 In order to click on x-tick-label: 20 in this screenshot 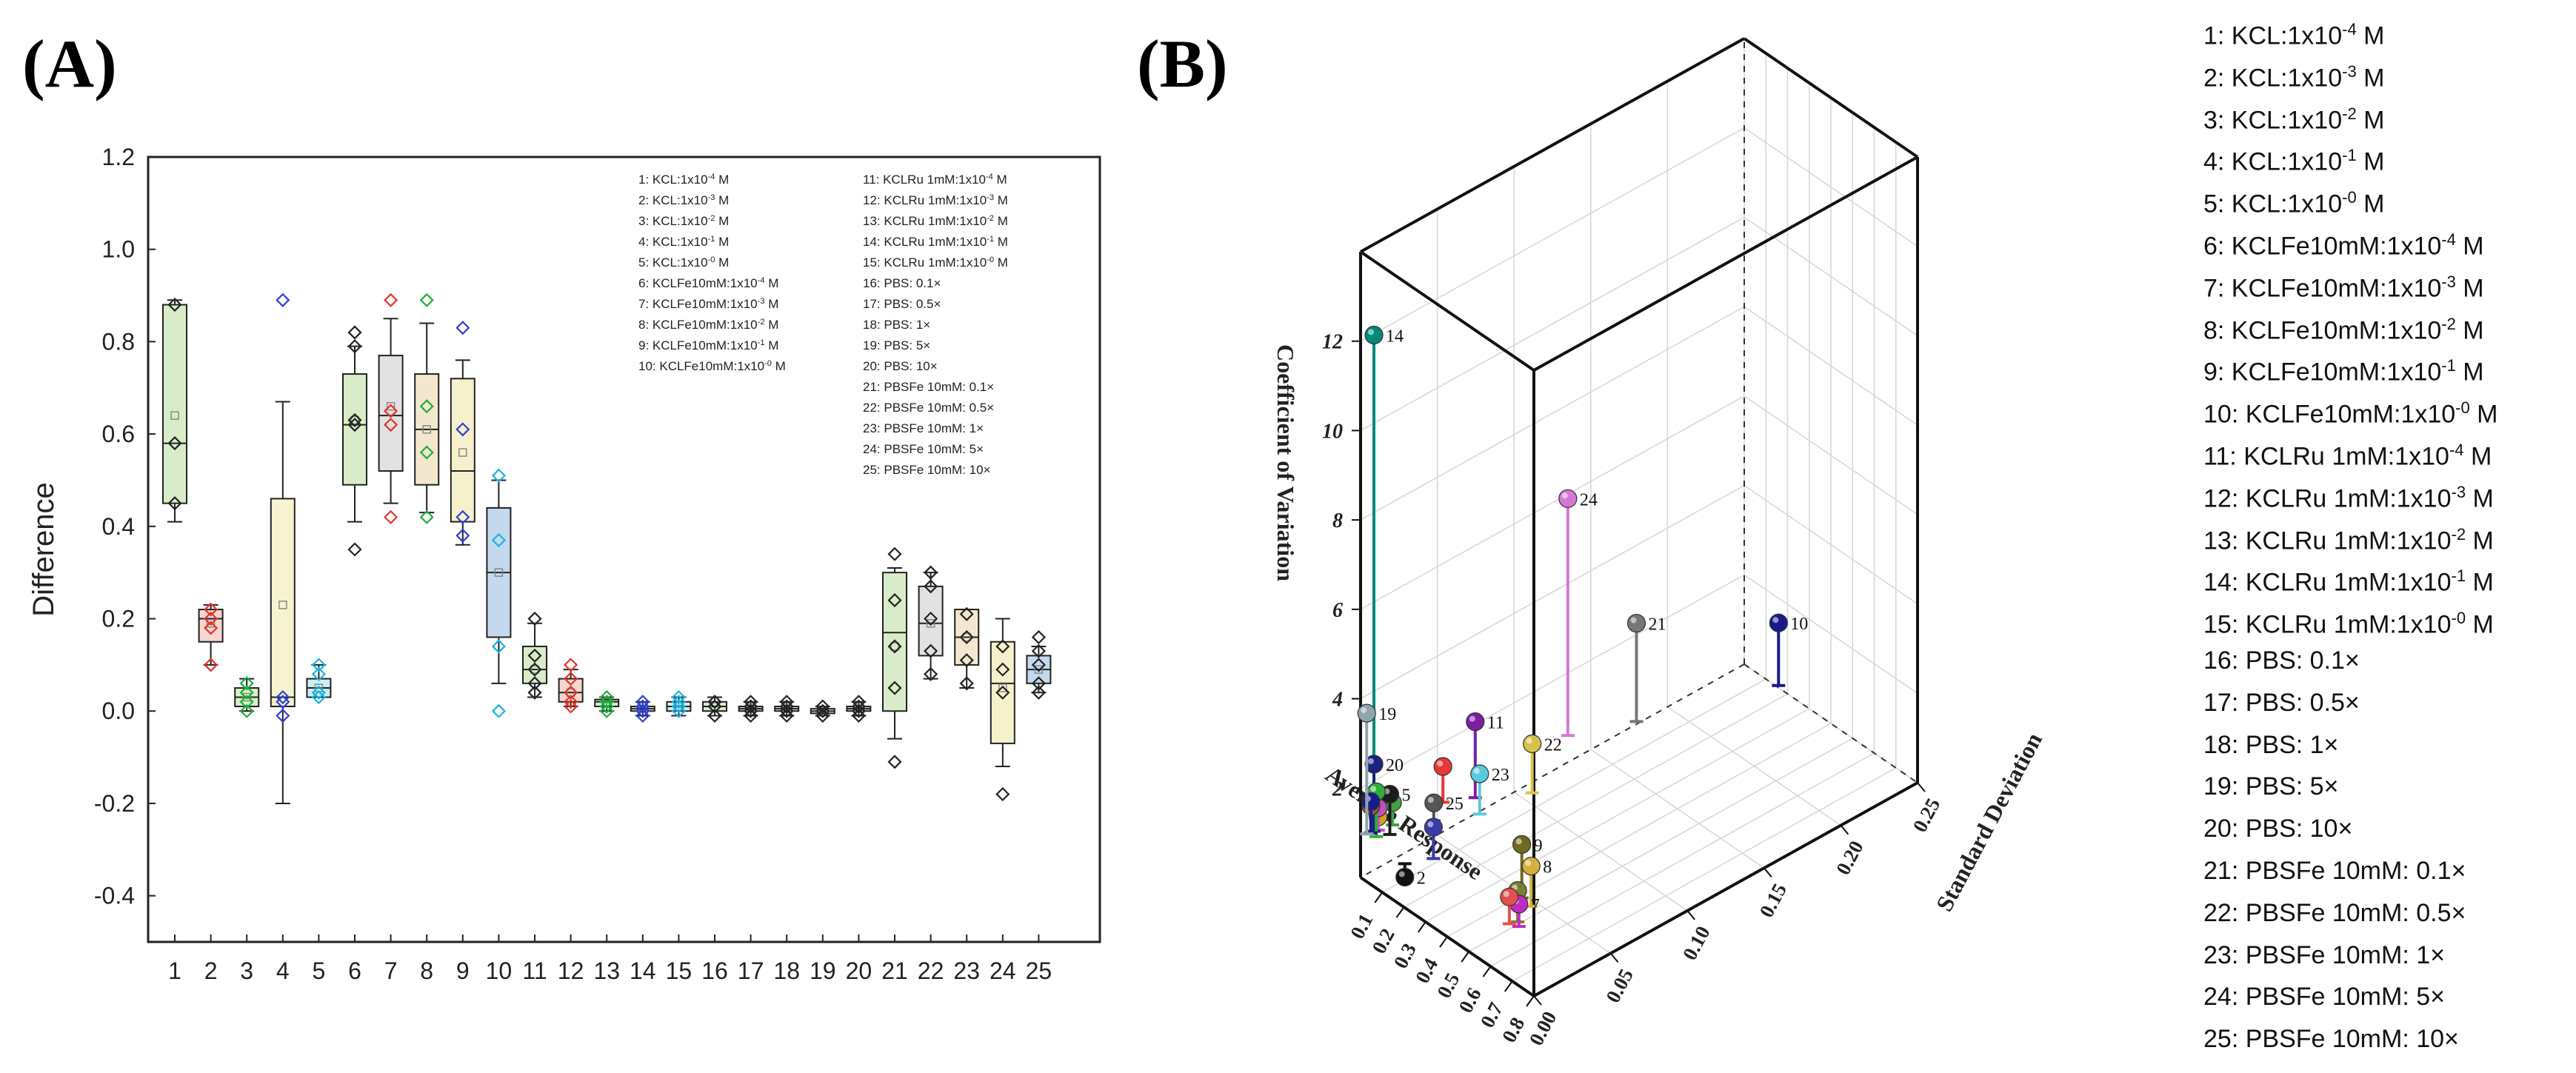, I will do `click(859, 971)`.